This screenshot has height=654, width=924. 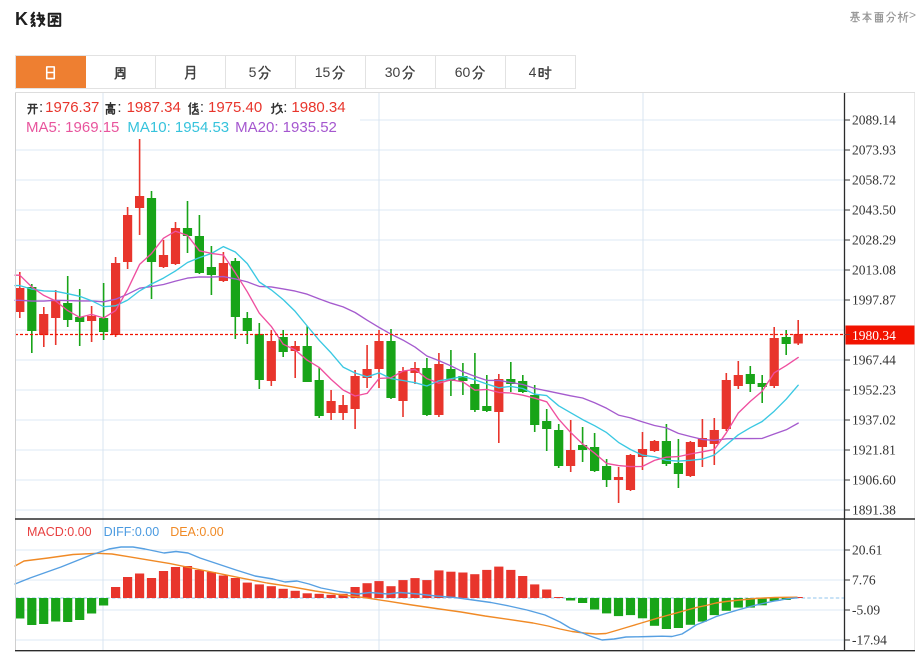 What do you see at coordinates (874, 120) in the screenshot?
I see `svg-text: 2089.14` at bounding box center [874, 120].